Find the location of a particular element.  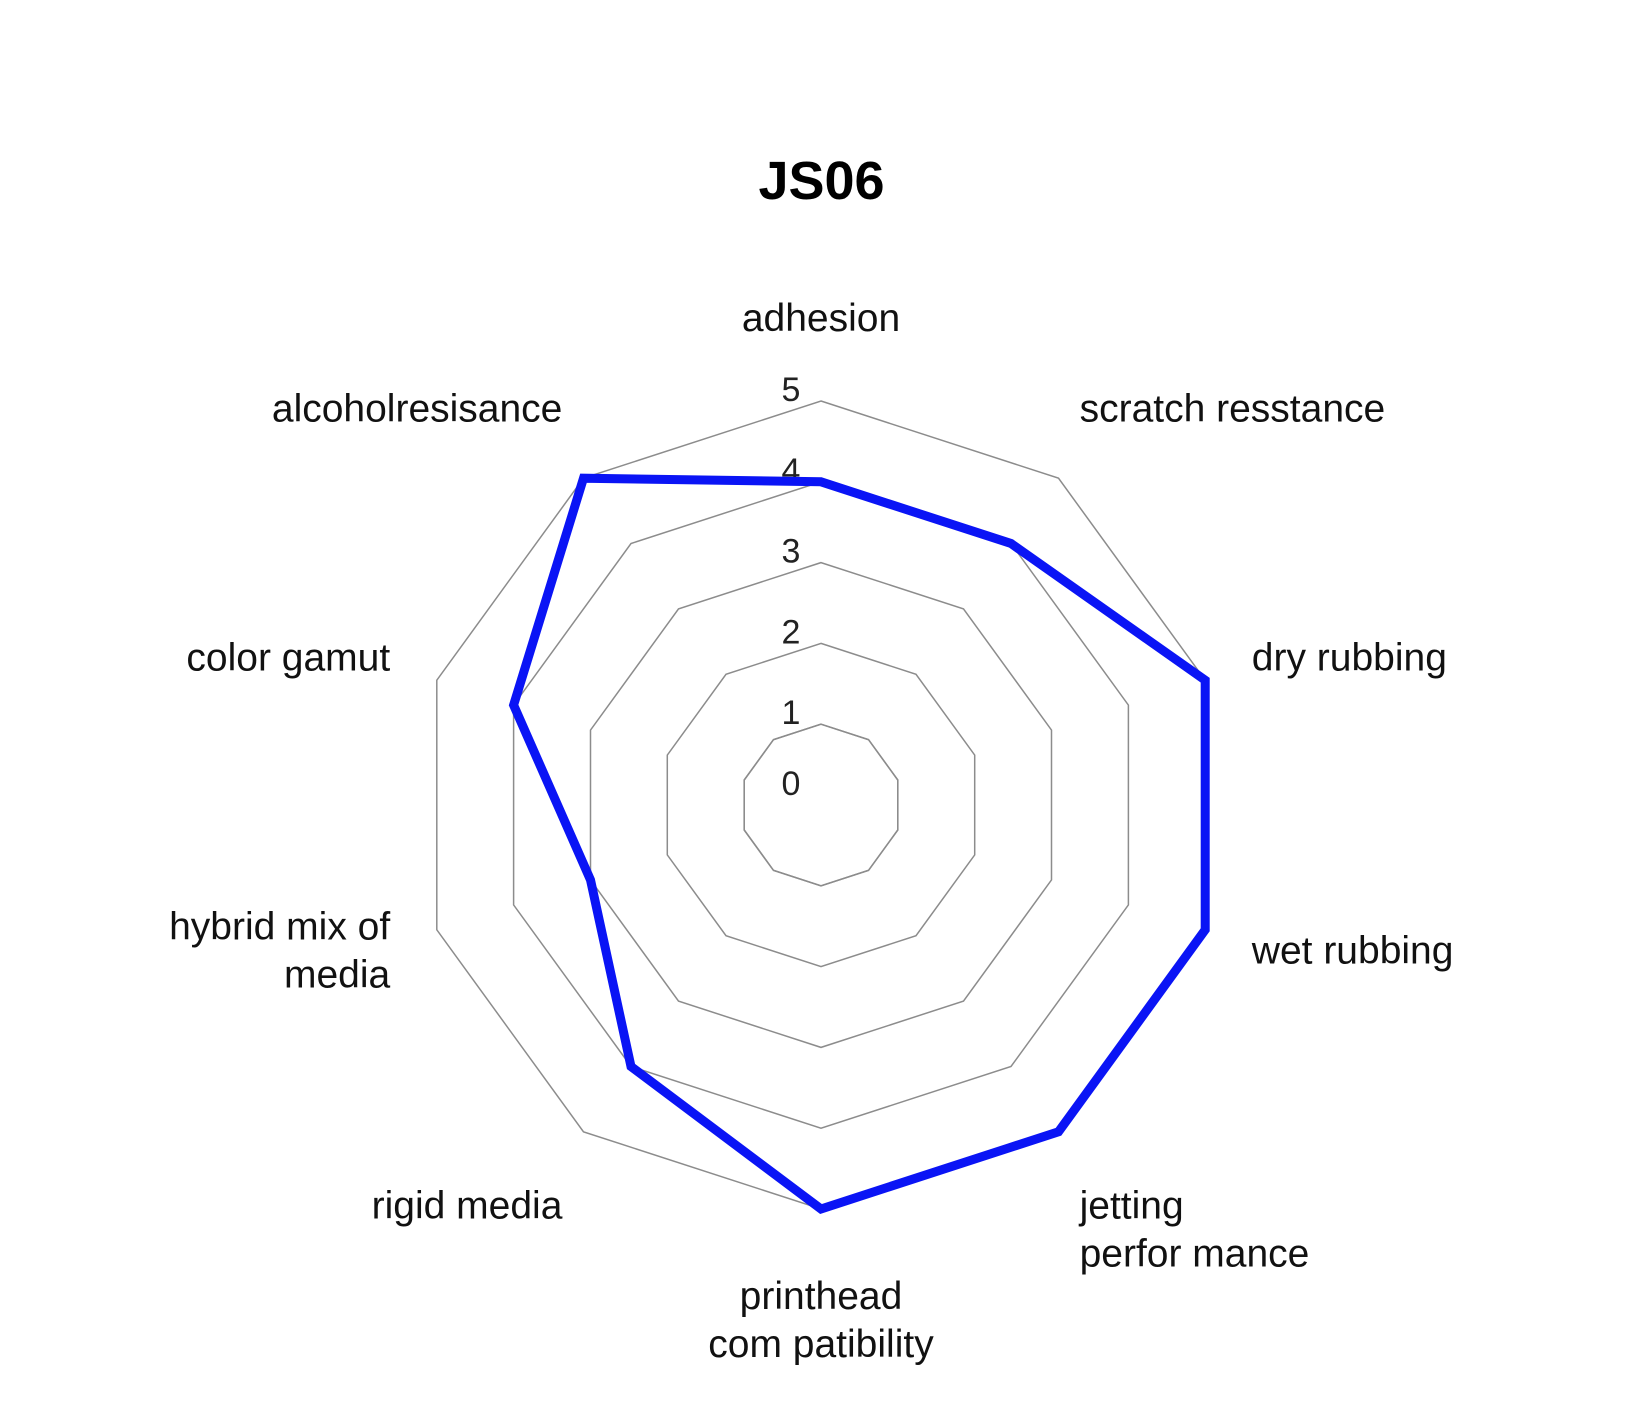

axis-label-dry-rubbing: dry rubbing is located at coordinates (1349, 658).